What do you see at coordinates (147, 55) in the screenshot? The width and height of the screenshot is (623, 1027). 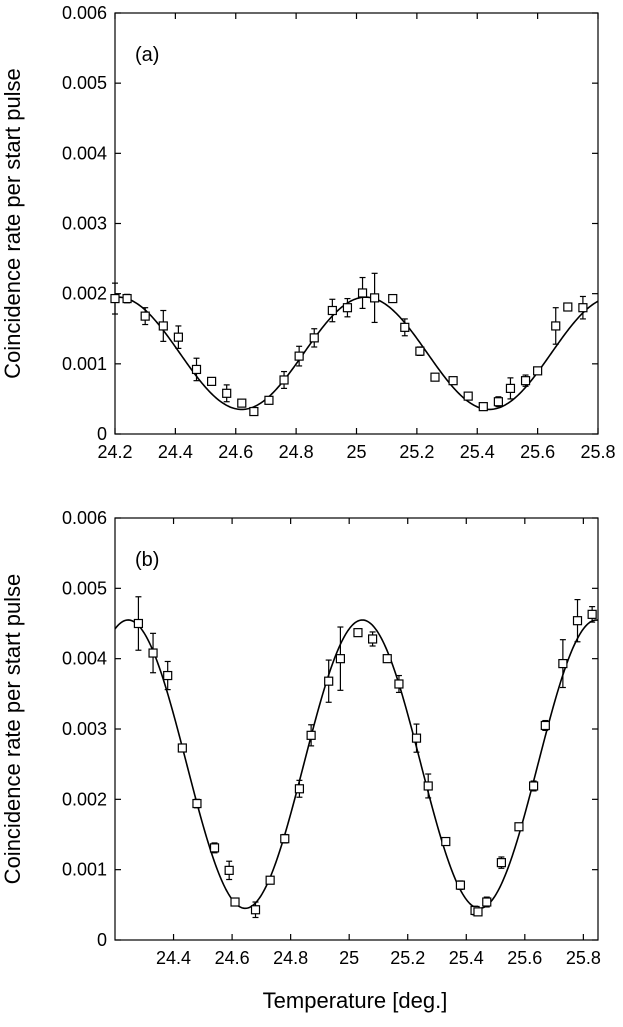 I see `panel-label: (a)` at bounding box center [147, 55].